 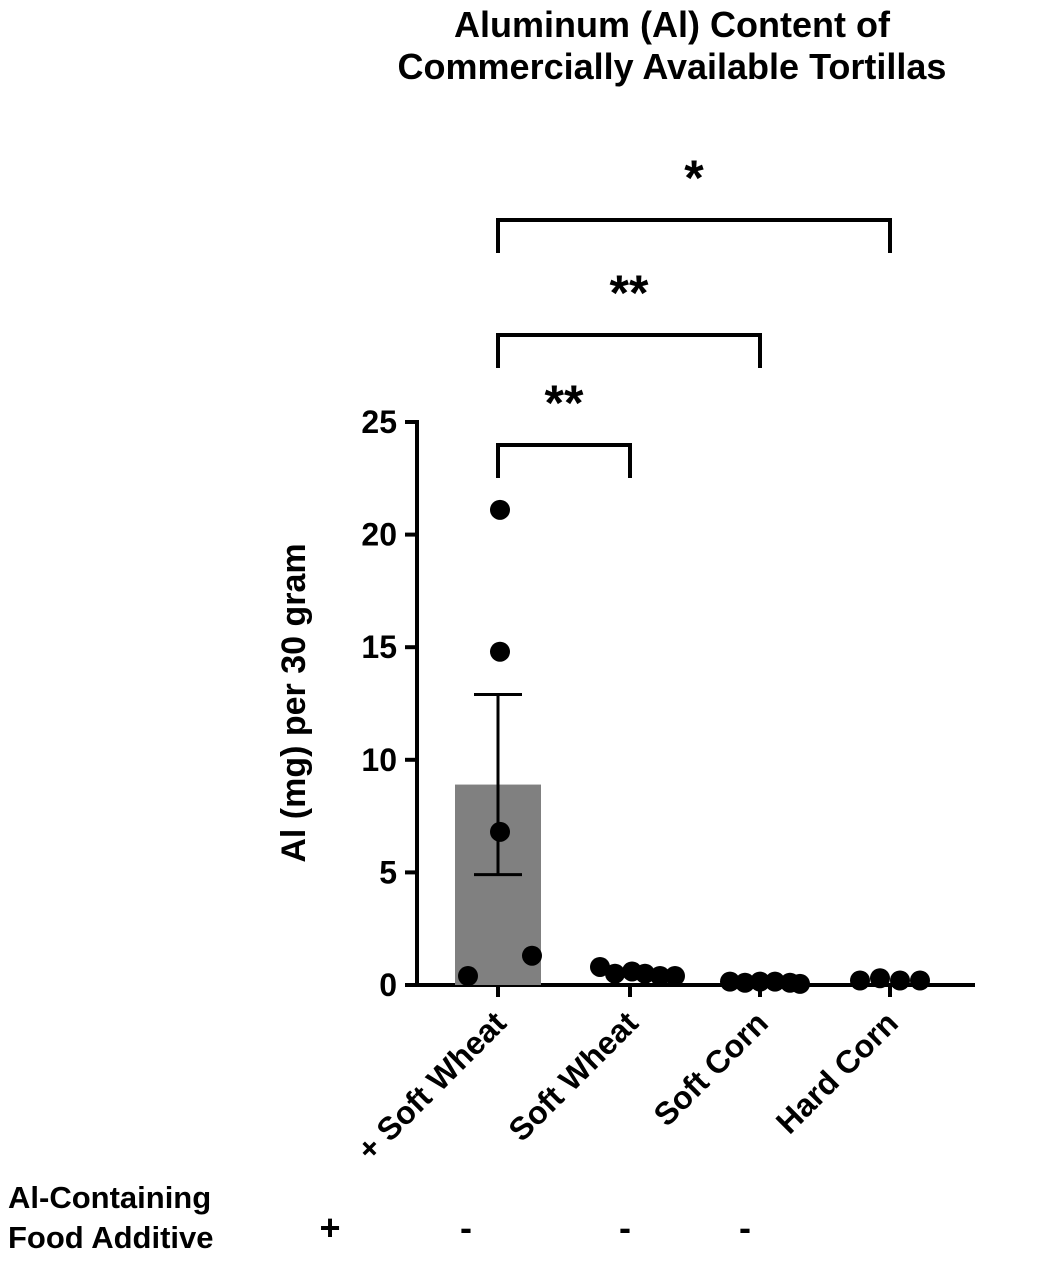 I want to click on chart-title-line-1: Aluminum (Al) Content of, so click(x=672, y=24).